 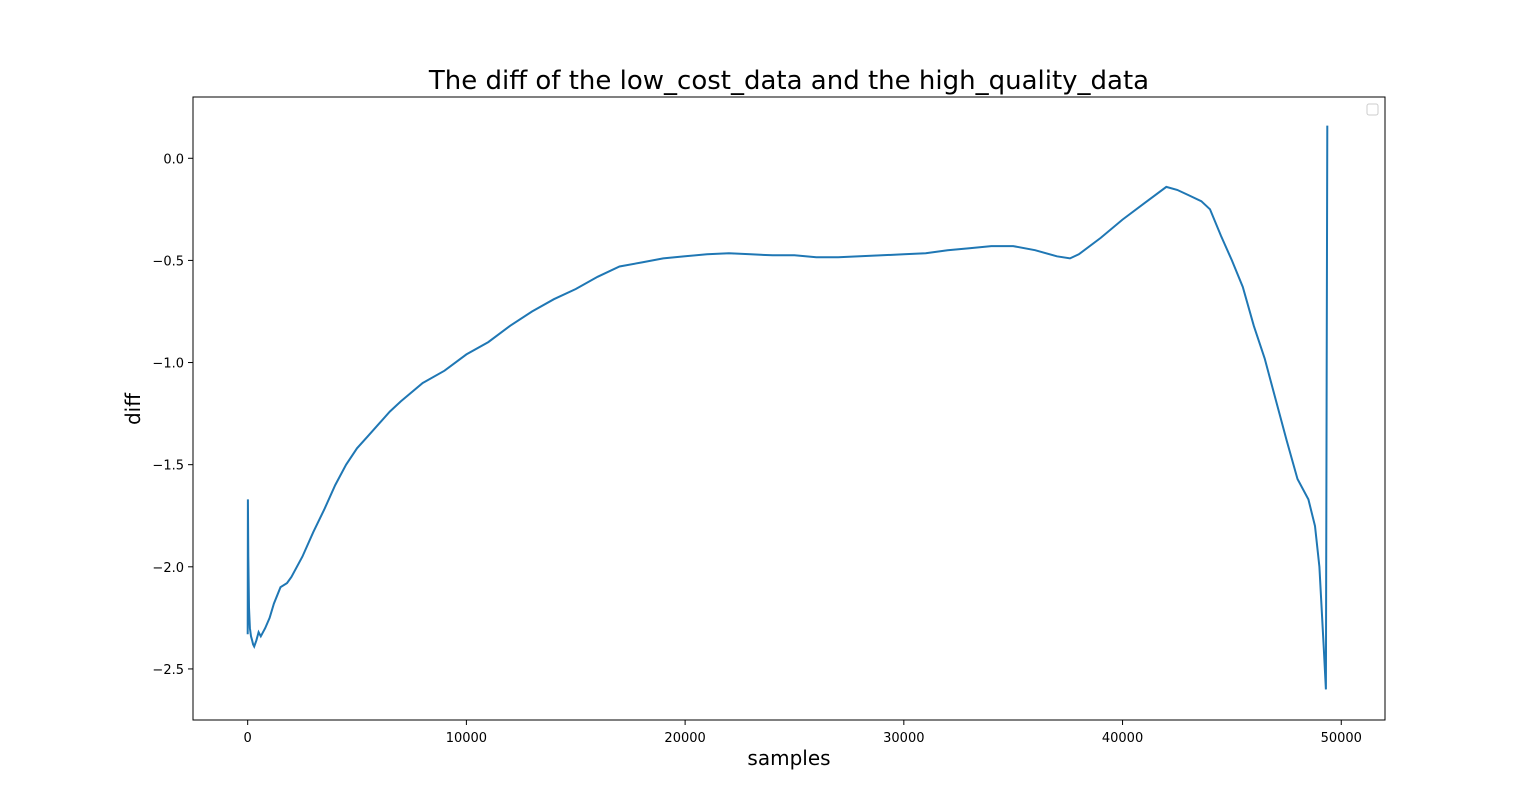 I want to click on y-axis-label: diff, so click(x=133, y=408).